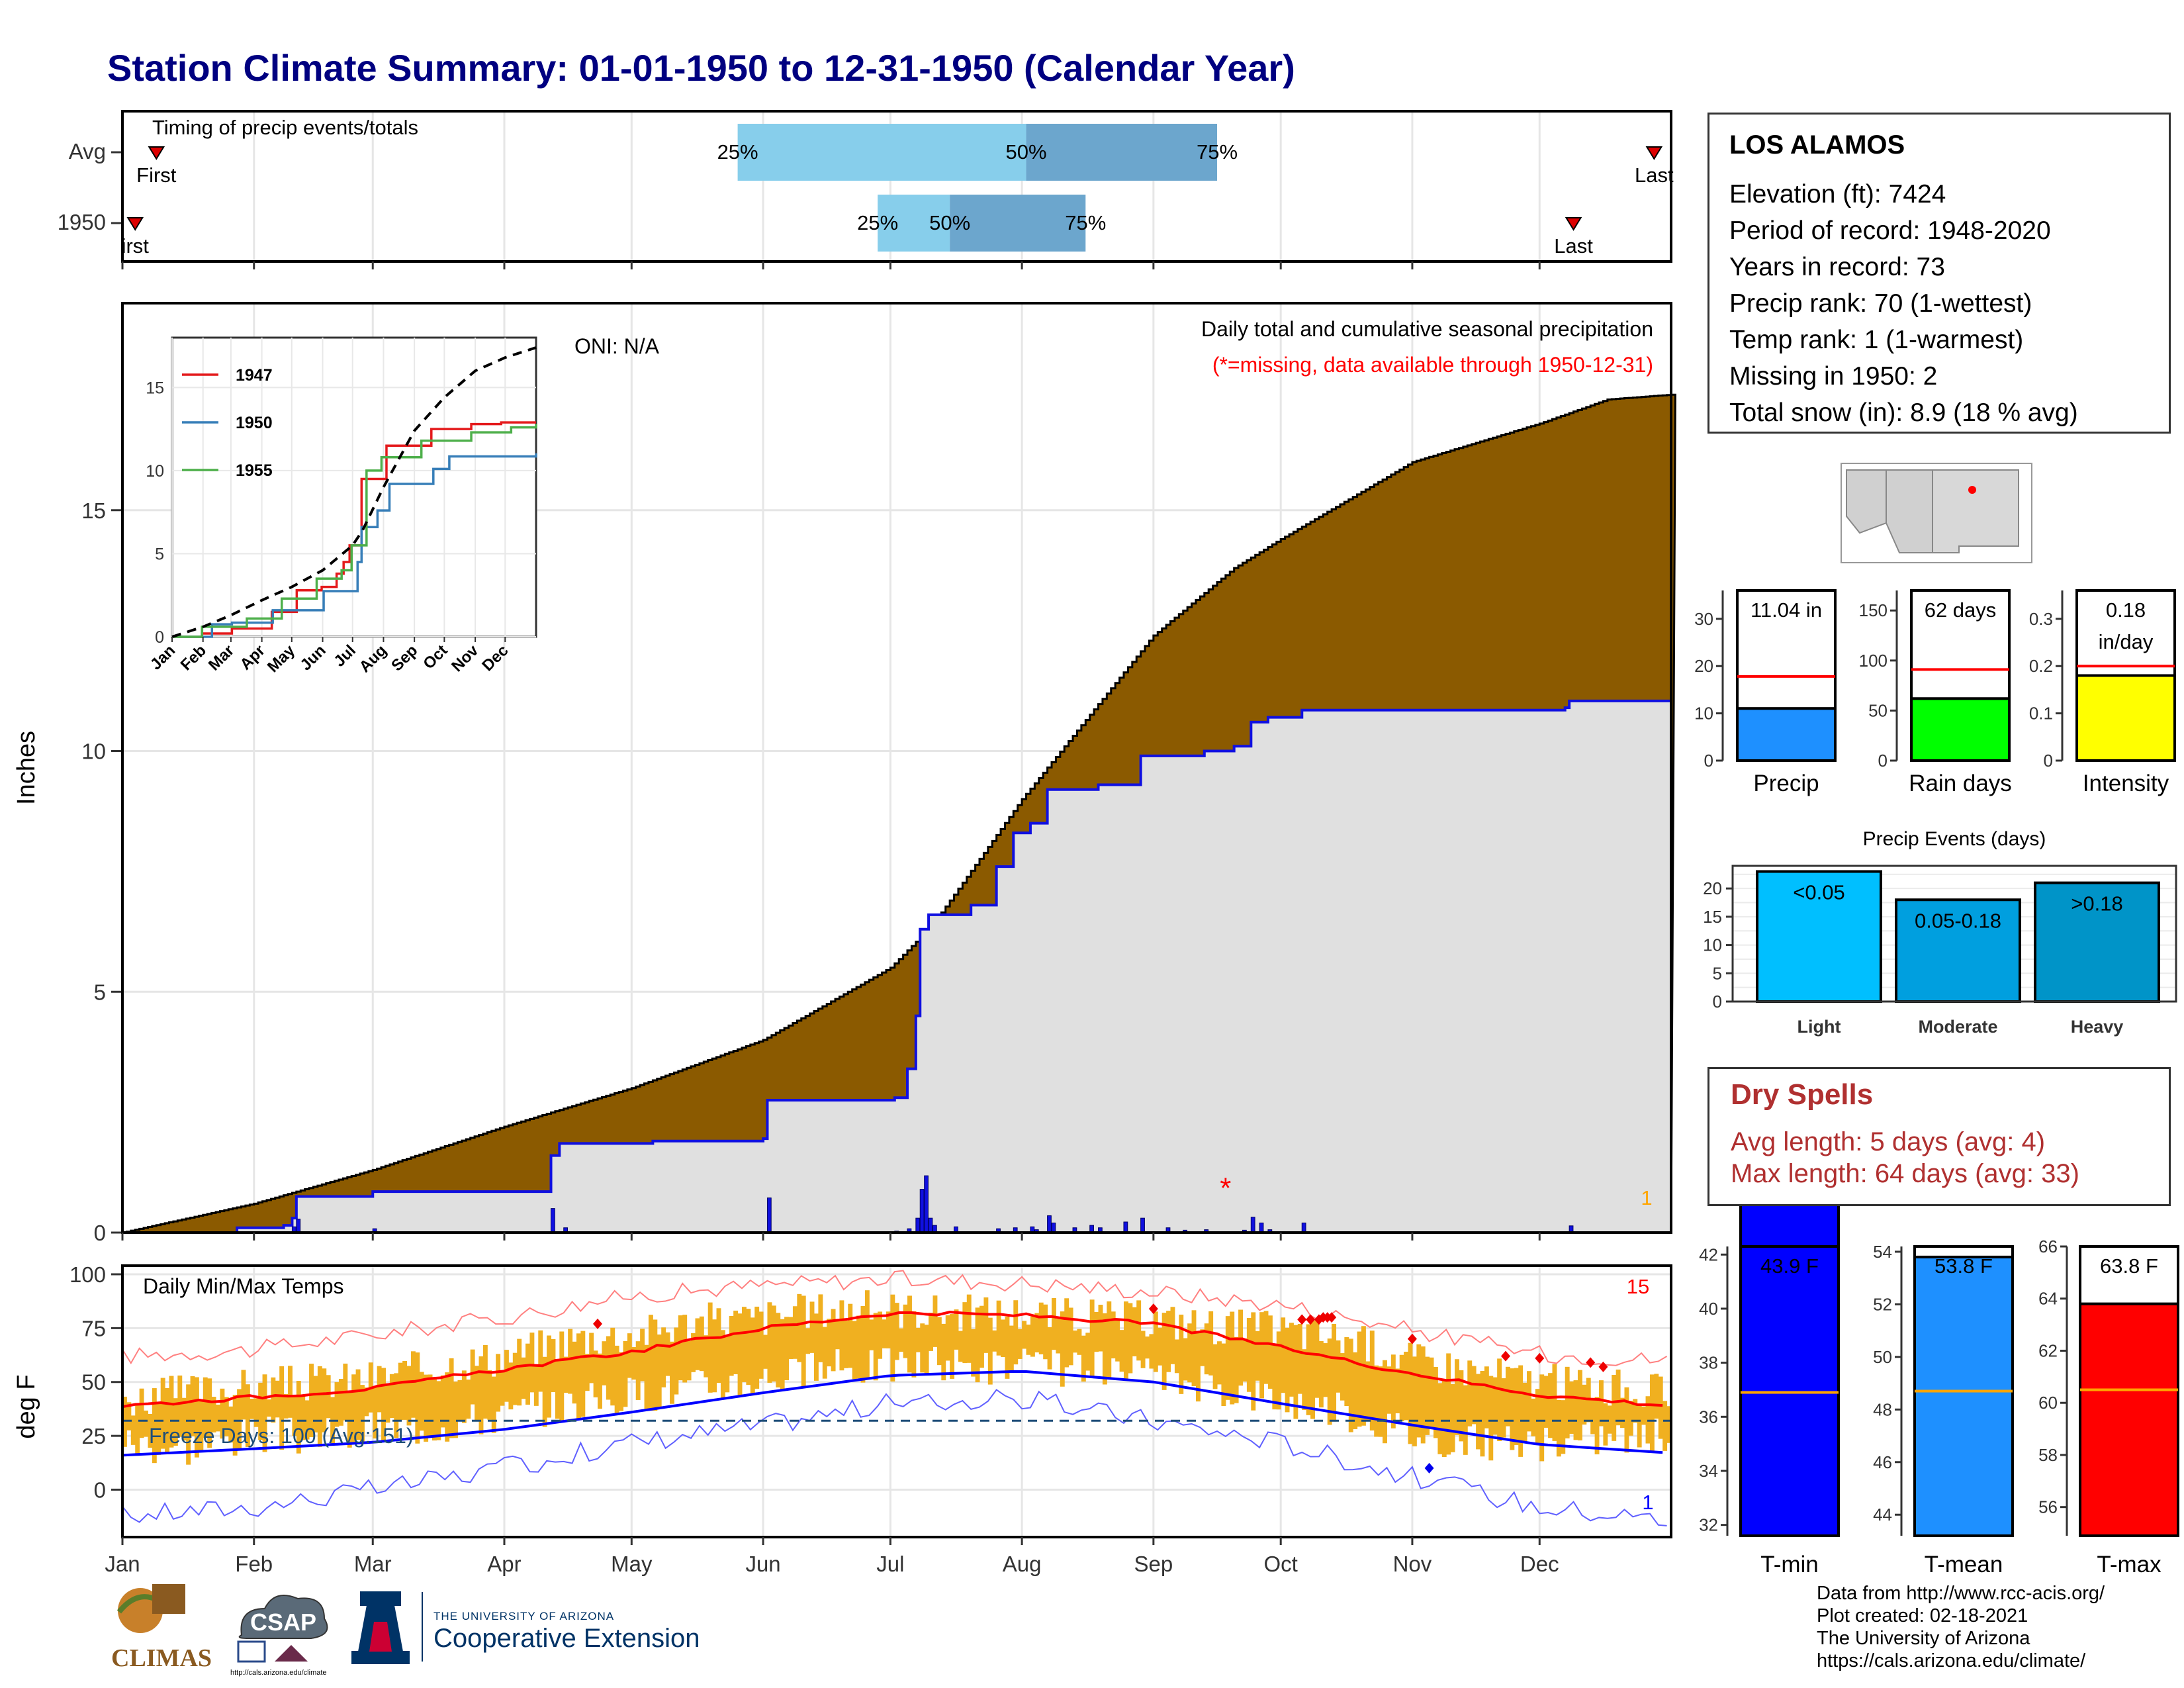  What do you see at coordinates (1703, 666) in the screenshot?
I see `y-tick-label: 20` at bounding box center [1703, 666].